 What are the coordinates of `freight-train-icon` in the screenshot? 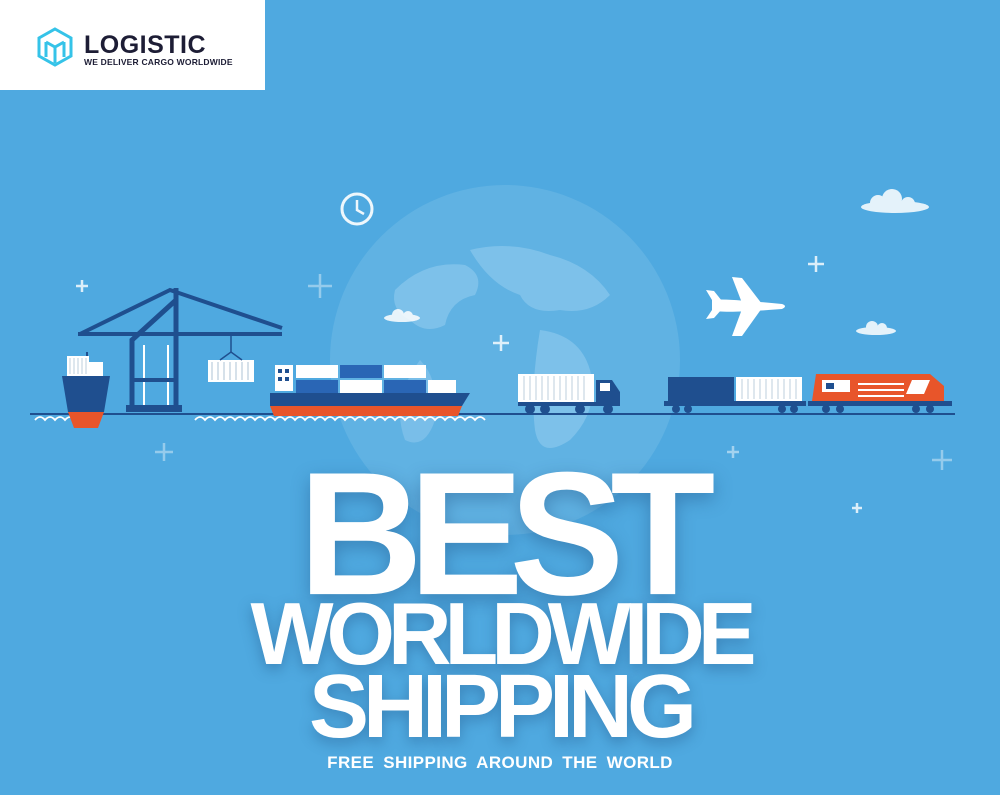 It's located at (808, 393).